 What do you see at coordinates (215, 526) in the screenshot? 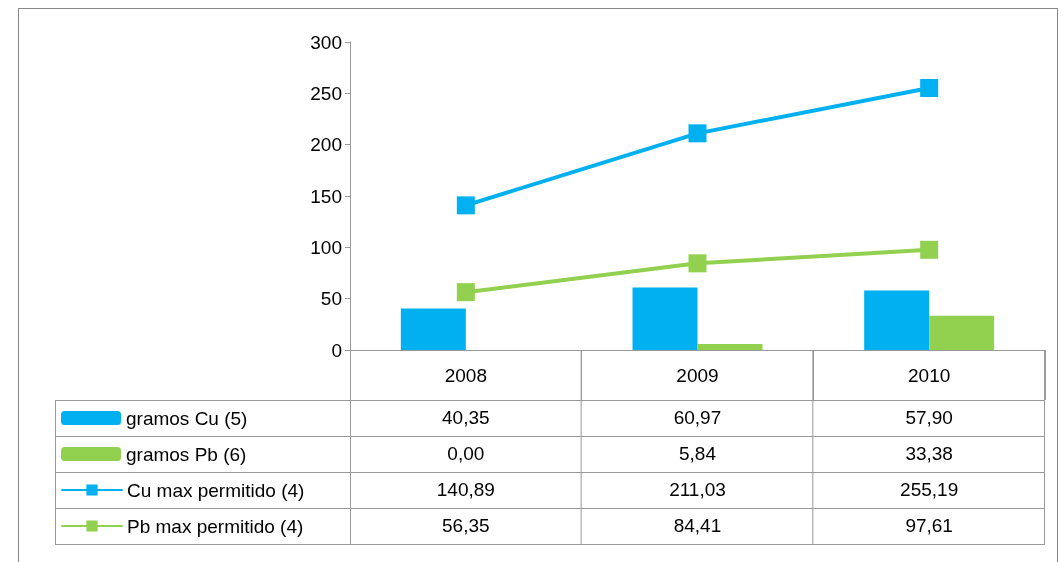
I see `legend-label: Pb max permitido (4)` at bounding box center [215, 526].